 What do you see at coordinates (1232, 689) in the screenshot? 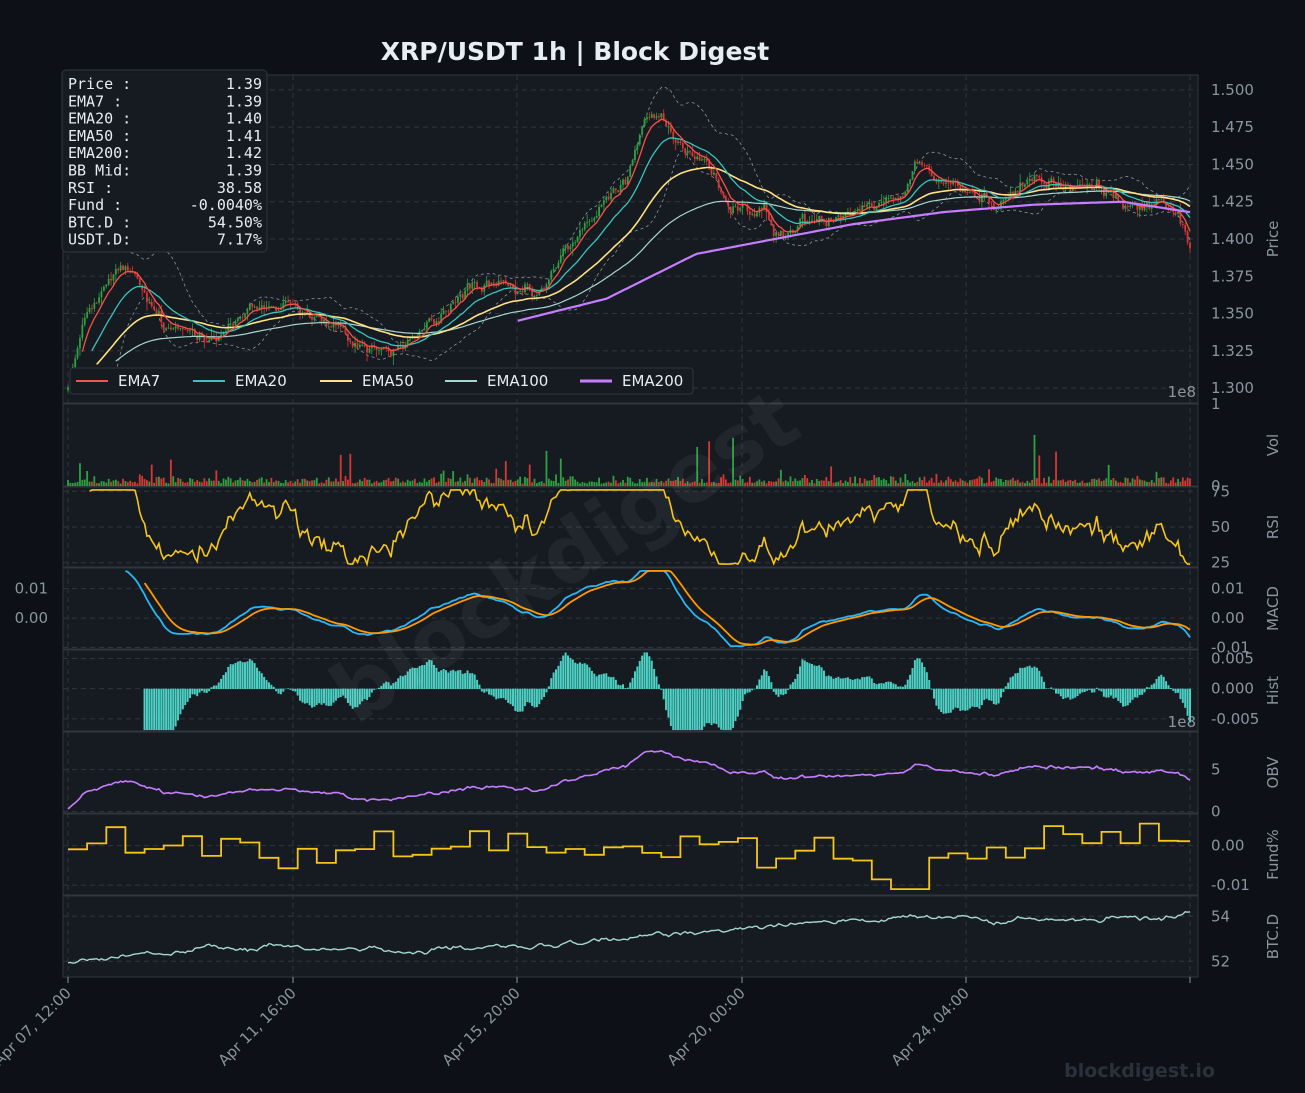
I see `y-tick-label: 0.000` at bounding box center [1232, 689].